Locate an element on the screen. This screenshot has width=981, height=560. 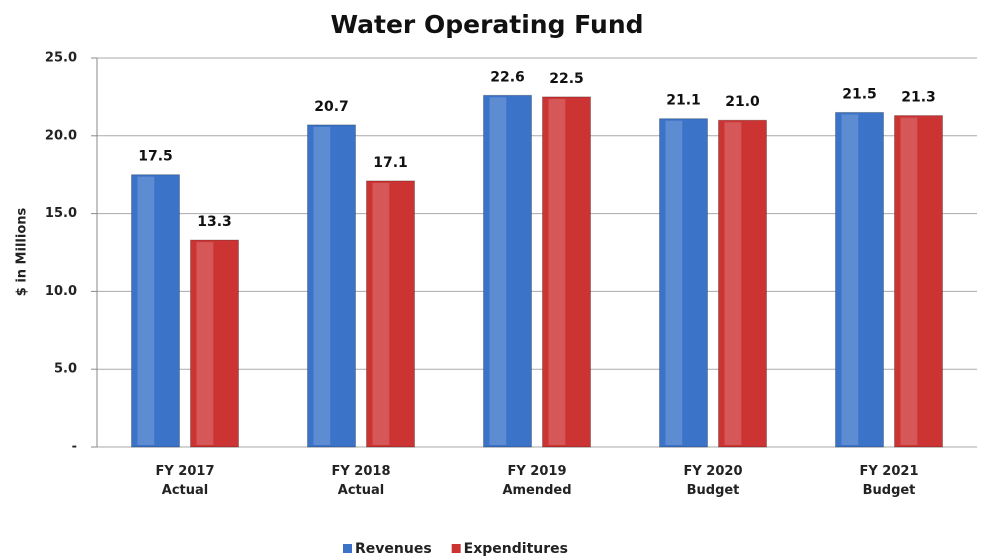
x-tick-label: FY 2018 Actual is located at coordinates (361, 481).